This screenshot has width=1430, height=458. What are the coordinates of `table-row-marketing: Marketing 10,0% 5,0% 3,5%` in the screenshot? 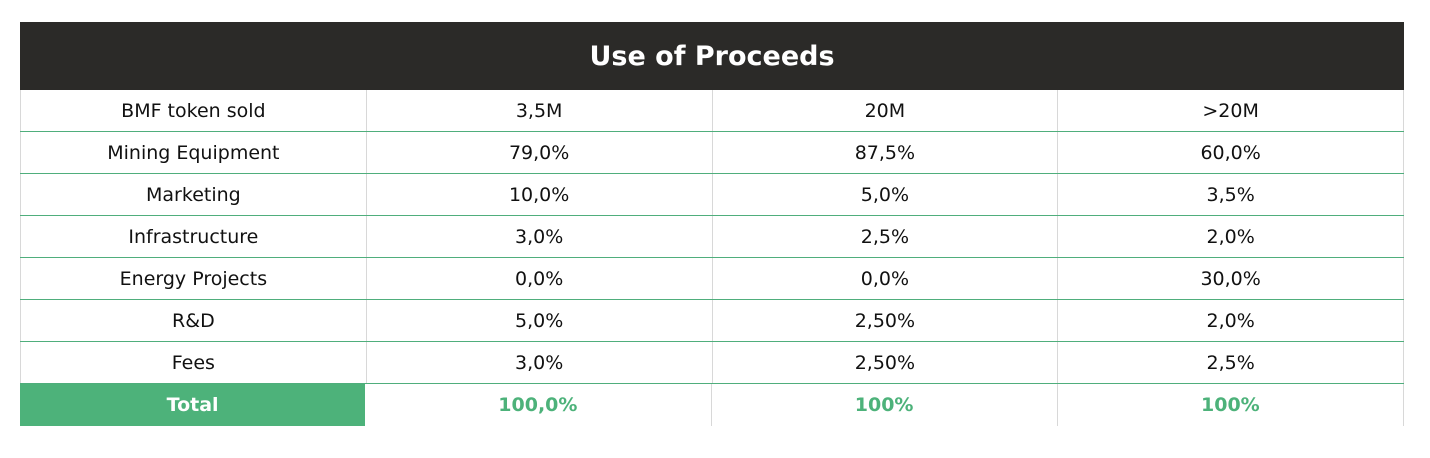 It's located at (712, 195).